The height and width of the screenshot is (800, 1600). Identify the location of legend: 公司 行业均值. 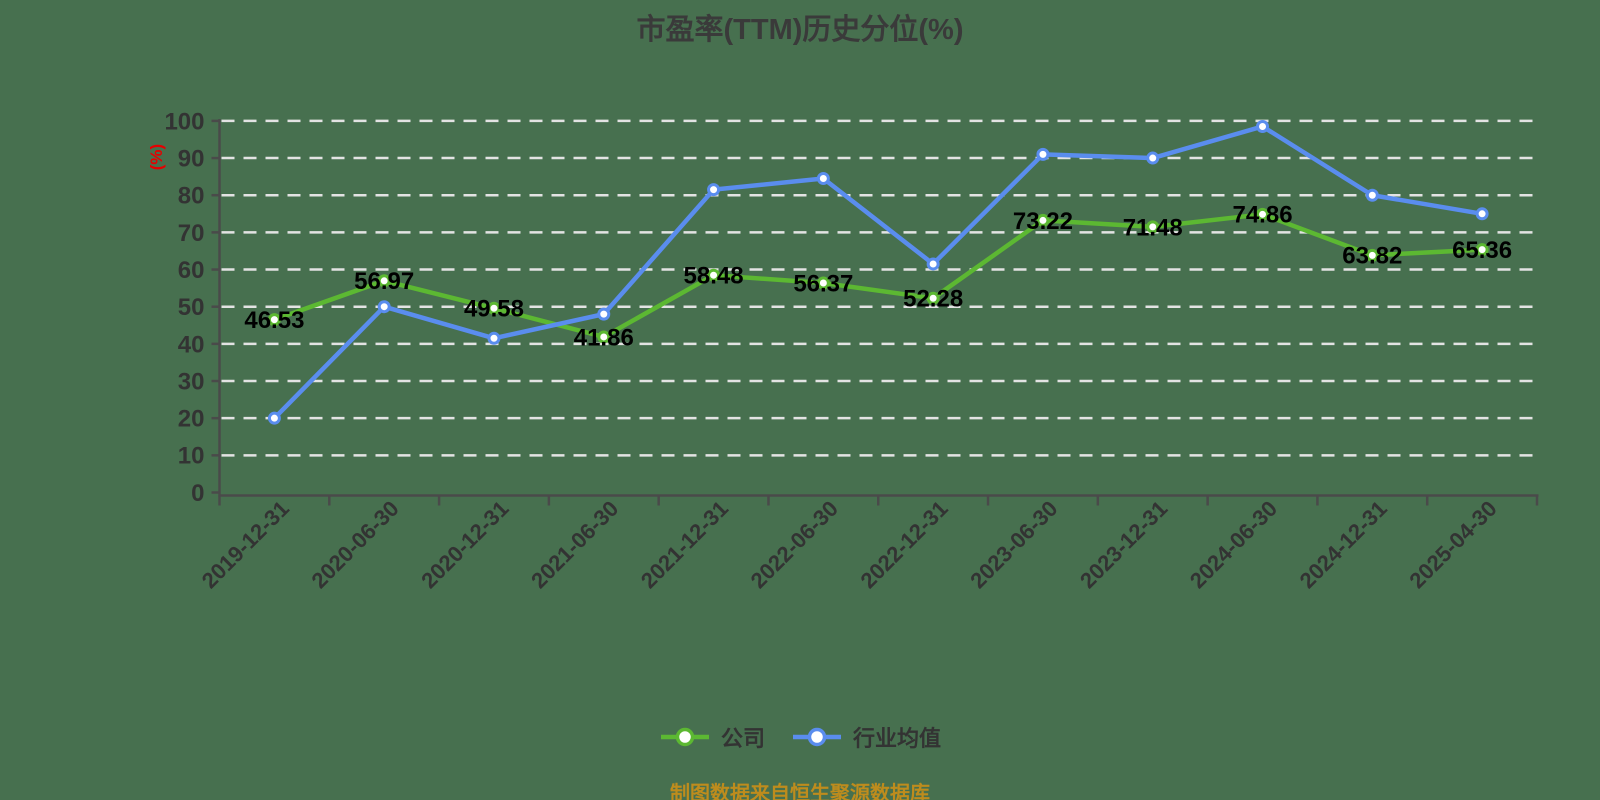
(800, 737).